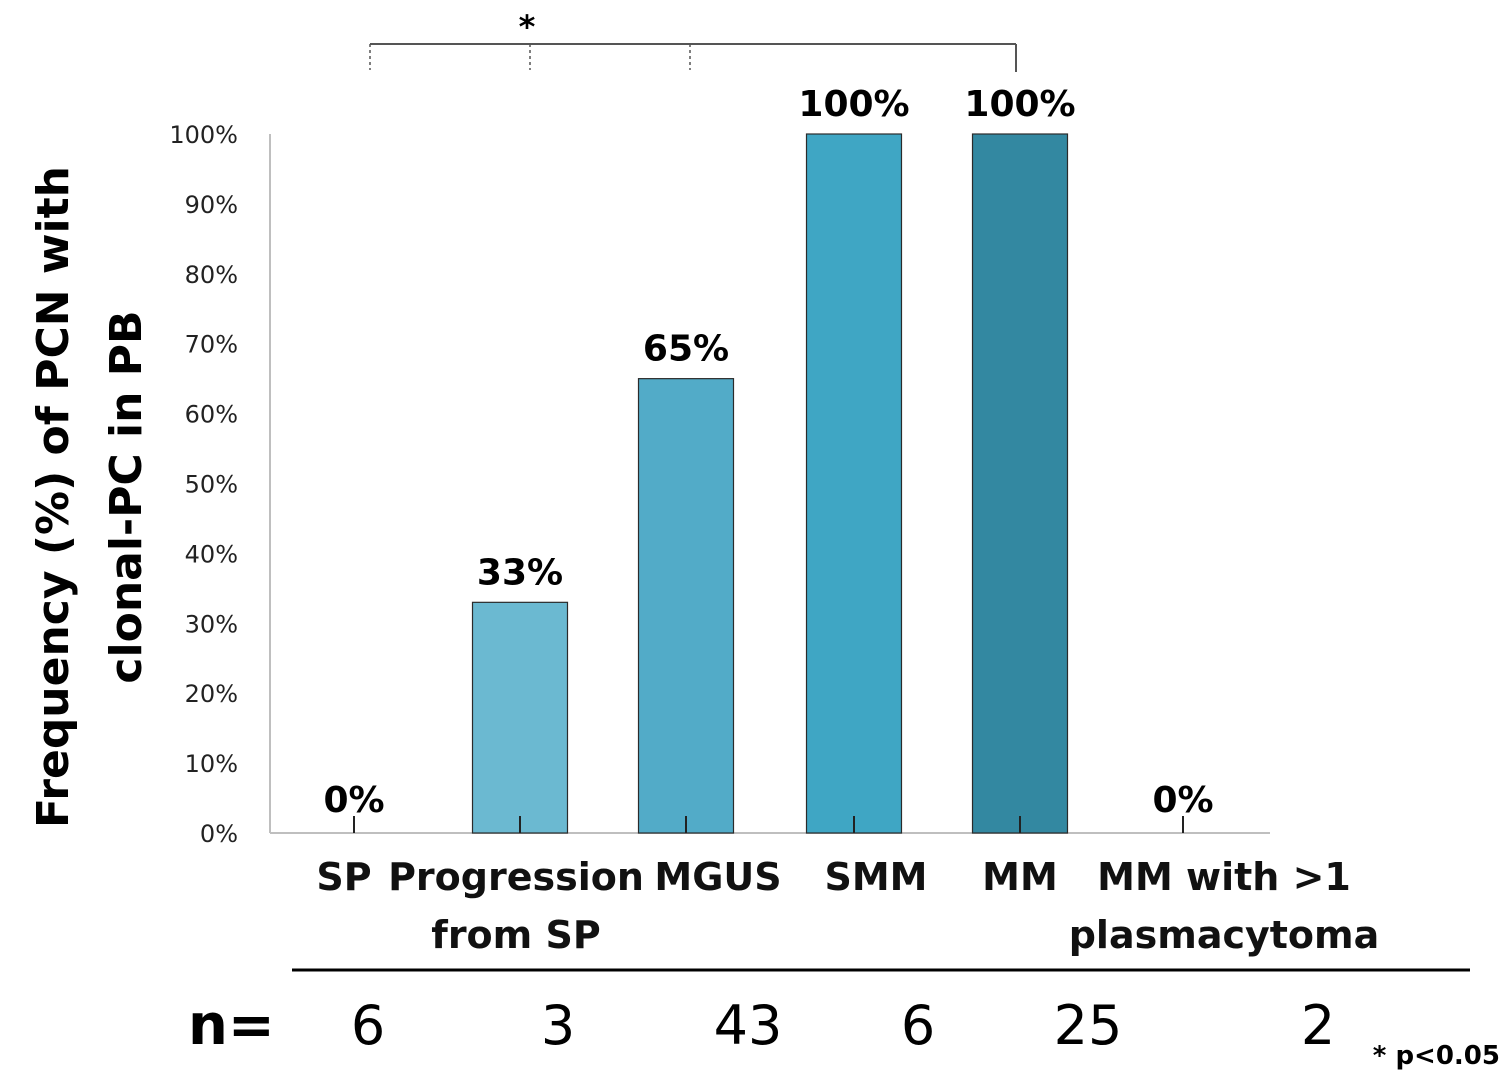 This screenshot has width=1509, height=1072. Describe the element at coordinates (520, 572) in the screenshot. I see `data-label: 33%` at that location.